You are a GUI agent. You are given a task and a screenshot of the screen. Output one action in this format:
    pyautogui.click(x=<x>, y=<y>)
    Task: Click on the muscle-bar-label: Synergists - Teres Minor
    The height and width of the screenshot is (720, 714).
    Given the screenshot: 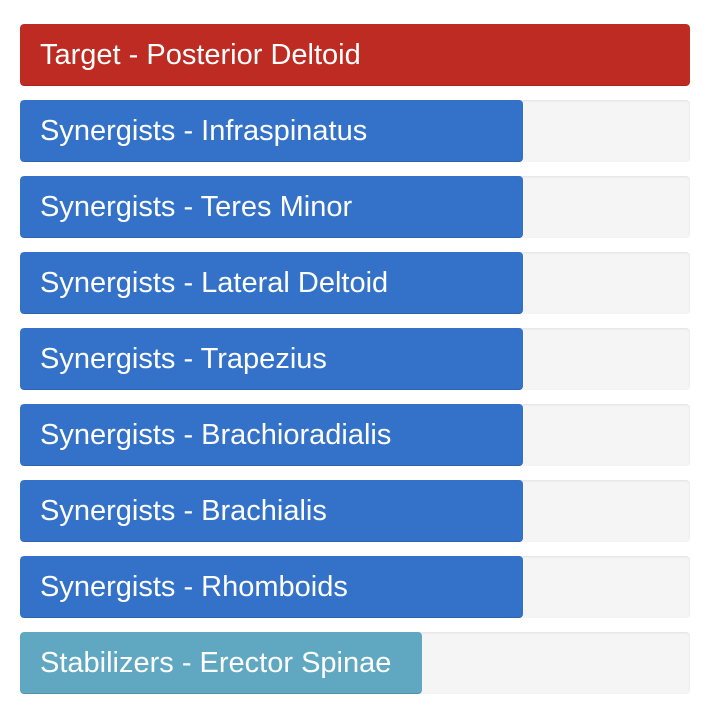 What is the action you would take?
    pyautogui.click(x=196, y=207)
    